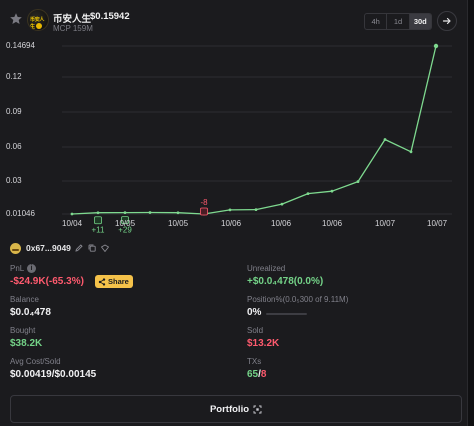  I want to click on buy-marker-label: +29, so click(125, 230).